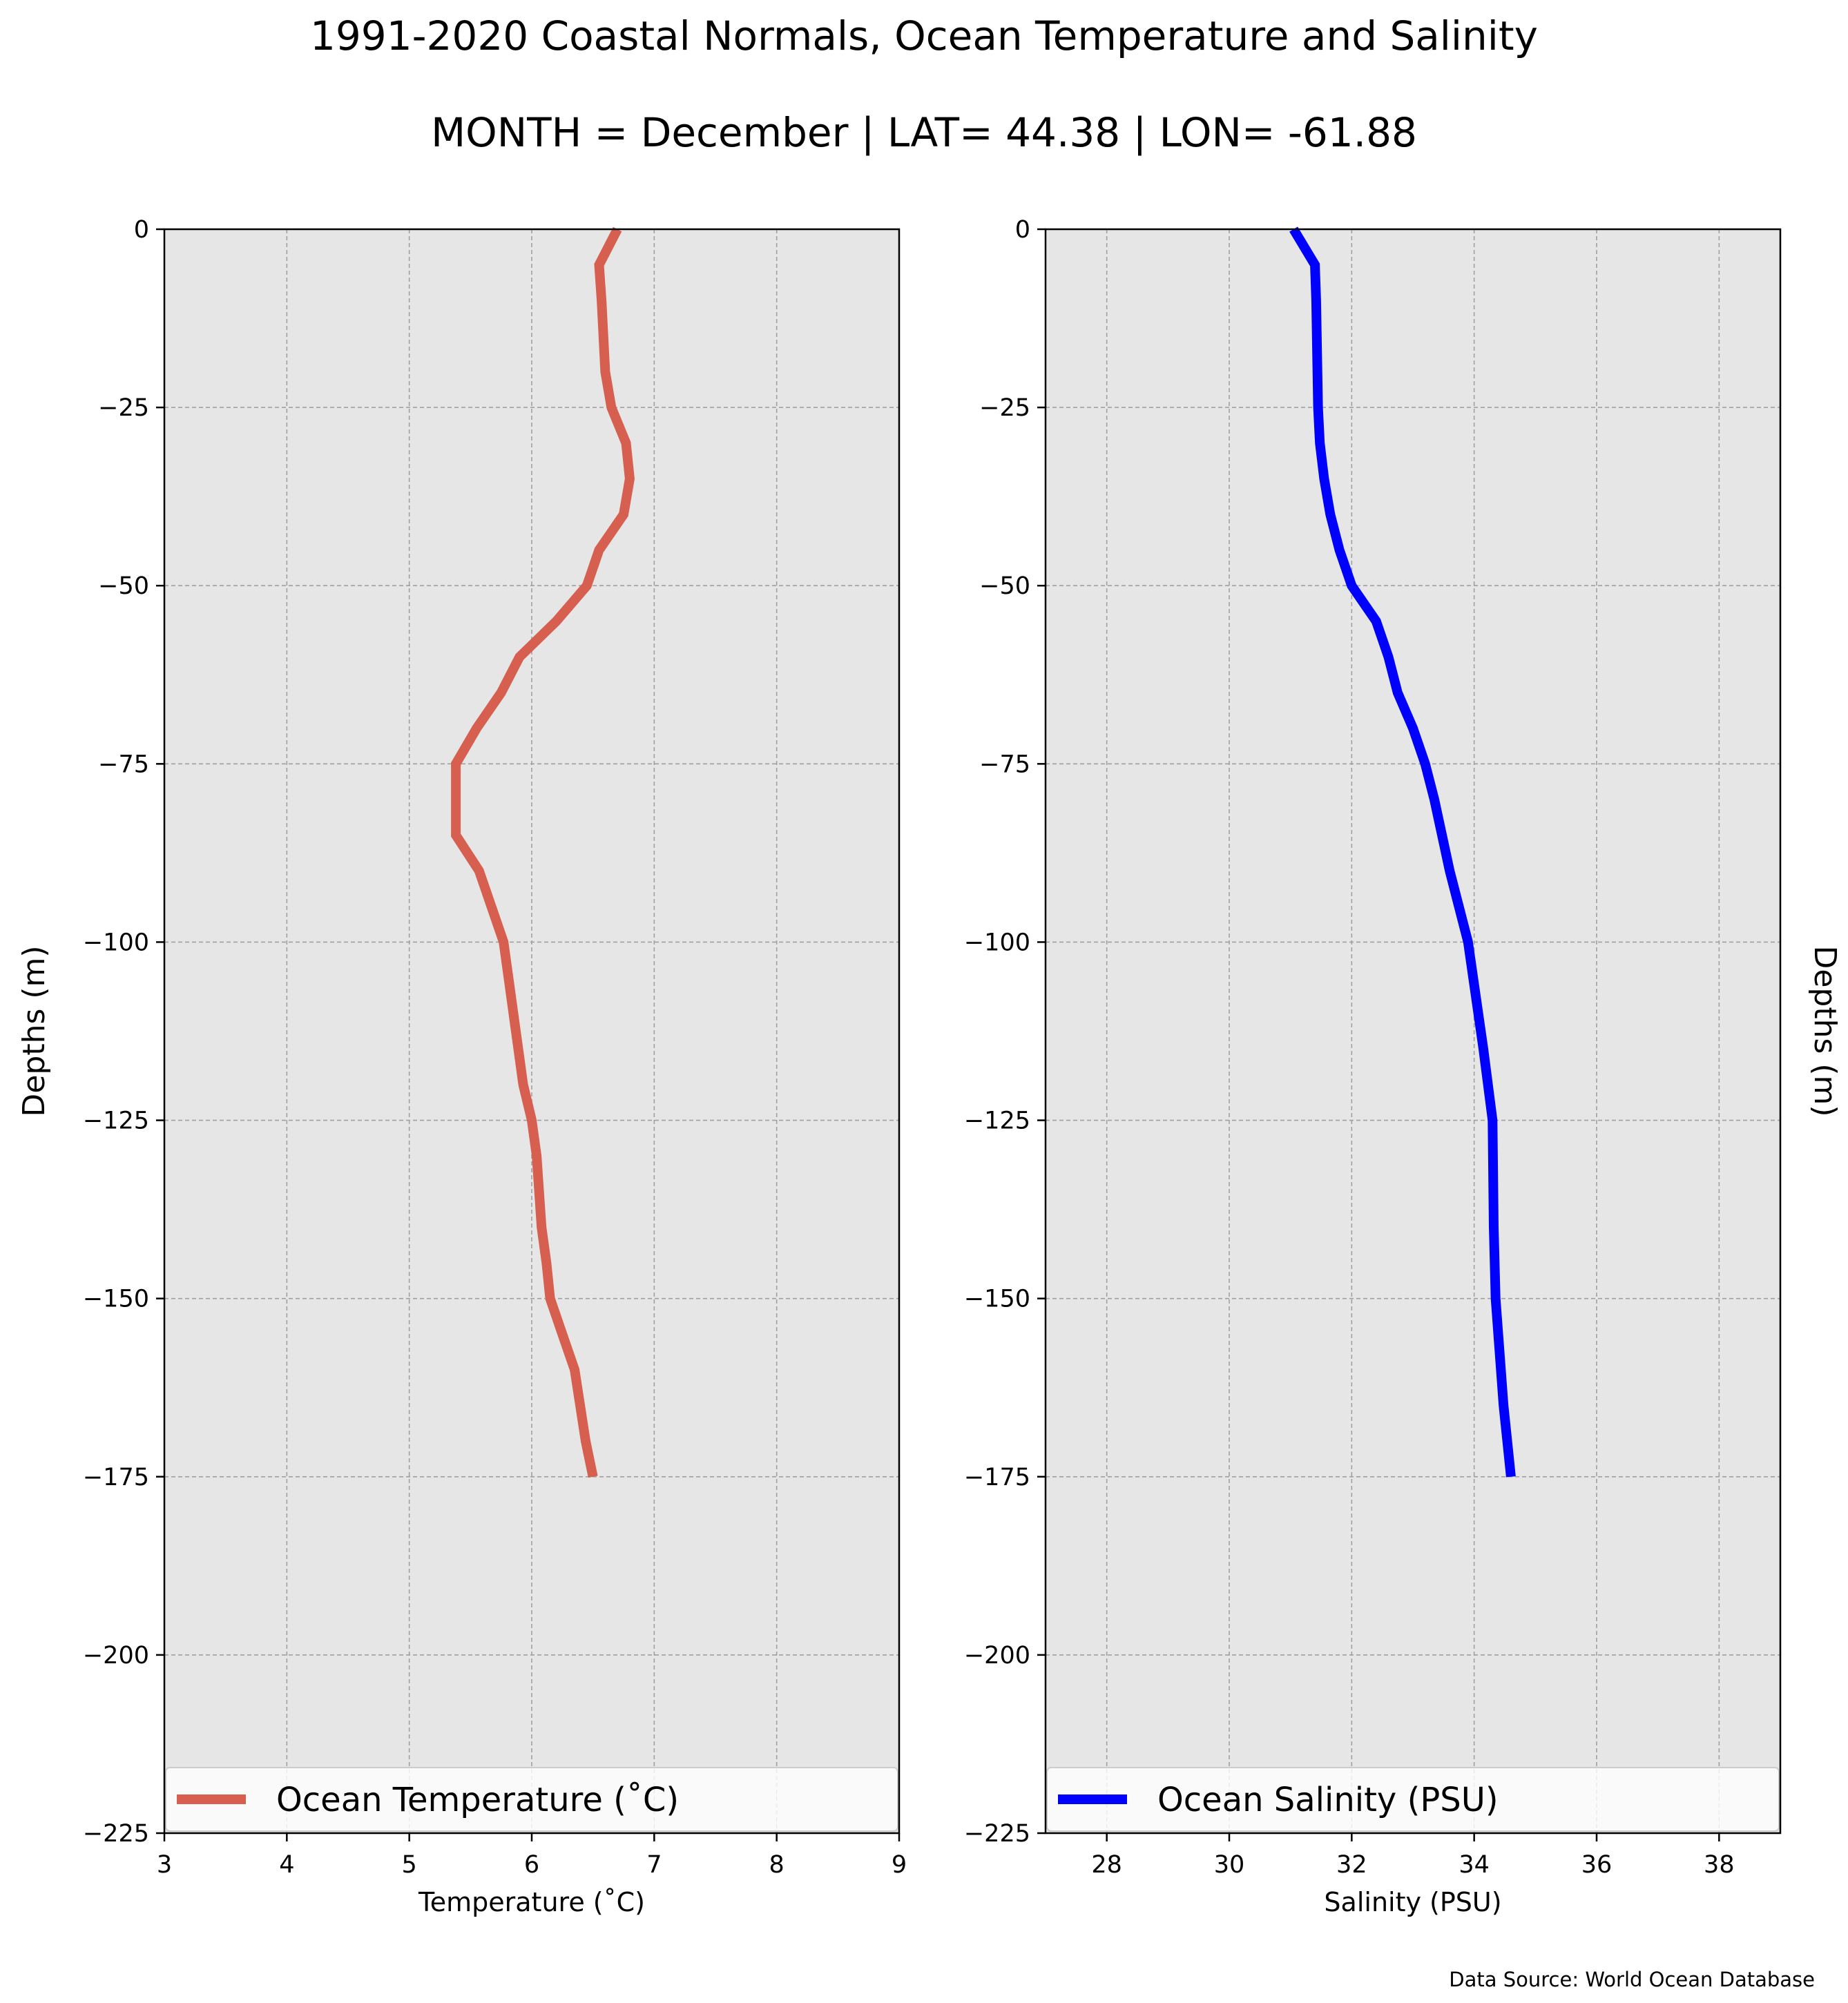  I want to click on temperature-legend-box, so click(531, 1799).